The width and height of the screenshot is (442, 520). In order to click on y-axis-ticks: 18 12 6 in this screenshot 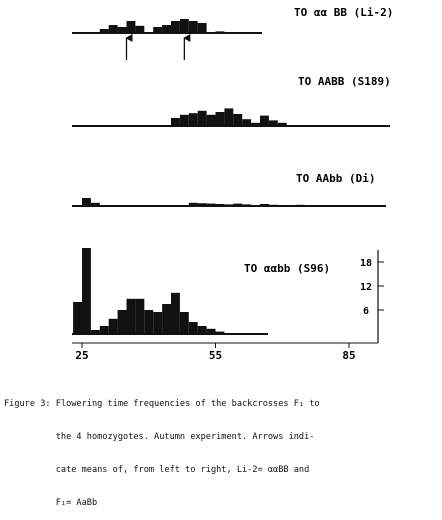, I will do `click(372, 287)`.